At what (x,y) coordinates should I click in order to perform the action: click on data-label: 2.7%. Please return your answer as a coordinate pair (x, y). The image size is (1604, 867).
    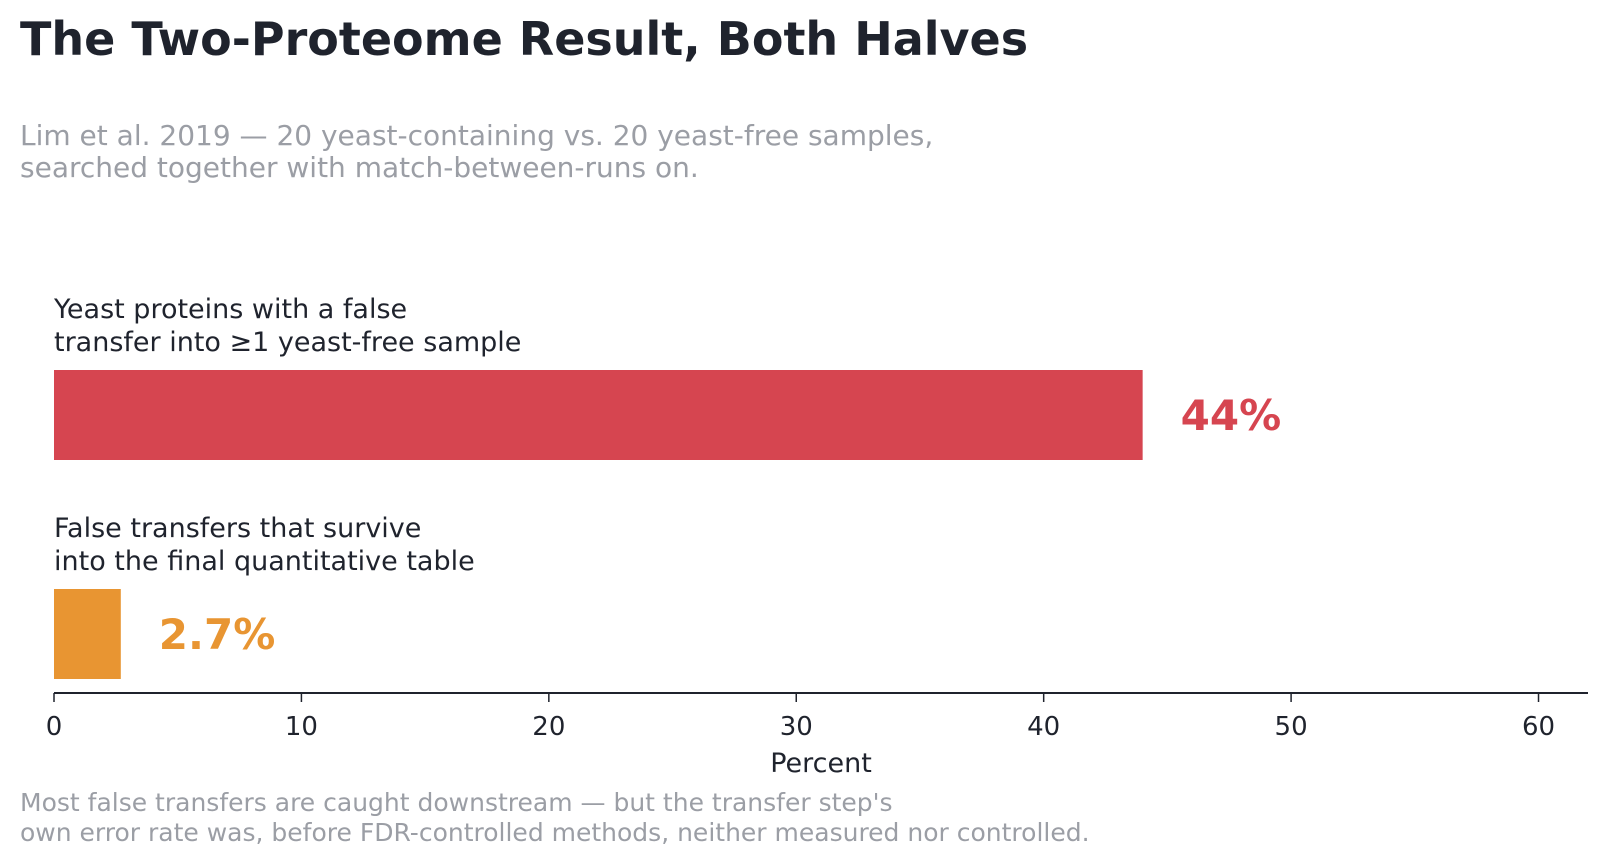
    Looking at the image, I should click on (217, 634).